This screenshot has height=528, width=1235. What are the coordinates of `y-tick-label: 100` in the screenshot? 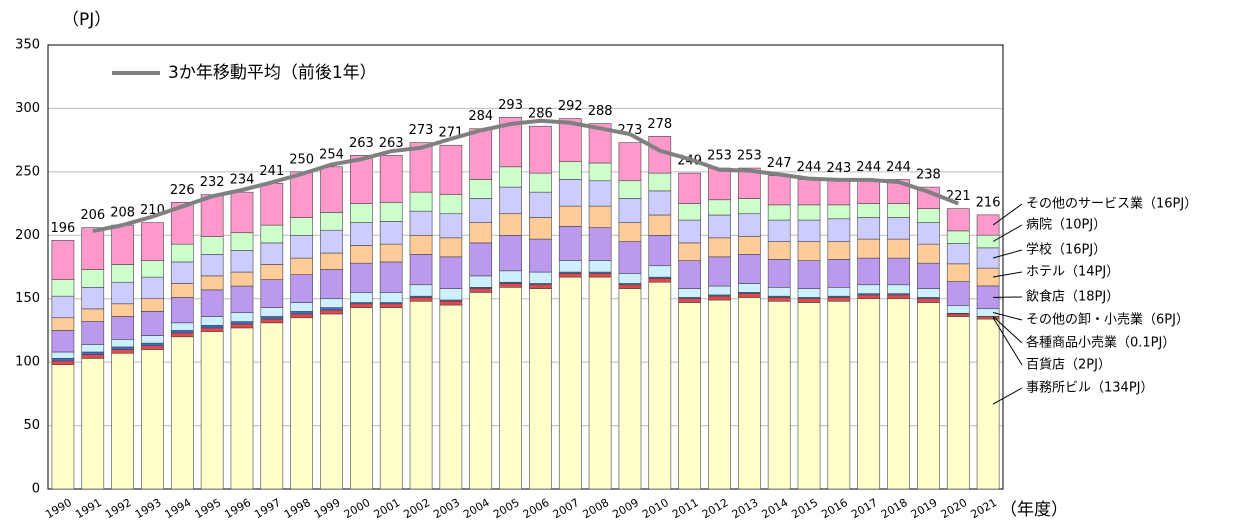 It's located at (27, 362).